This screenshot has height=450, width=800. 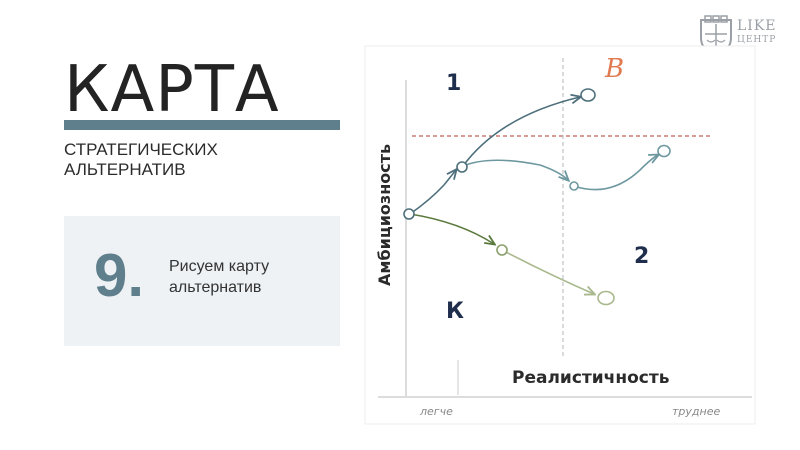 I want to click on x-axis-right-label: труднее, so click(x=696, y=411).